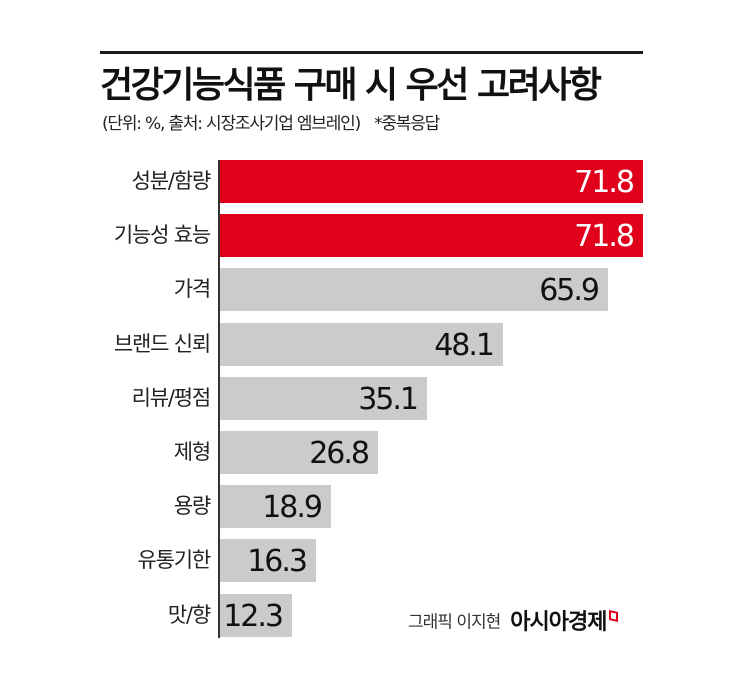  What do you see at coordinates (388, 399) in the screenshot?
I see `value-label: 35.1` at bounding box center [388, 399].